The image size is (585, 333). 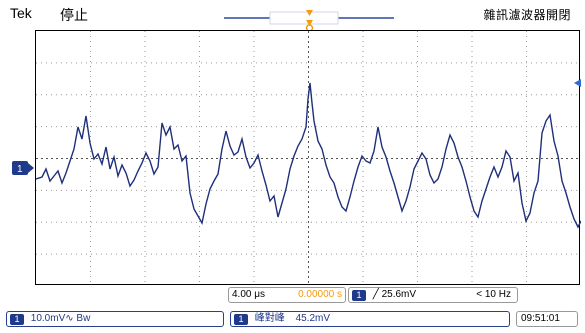 What do you see at coordinates (370, 319) in the screenshot?
I see `measurement-box: 1 峰對峰 45.2mV` at bounding box center [370, 319].